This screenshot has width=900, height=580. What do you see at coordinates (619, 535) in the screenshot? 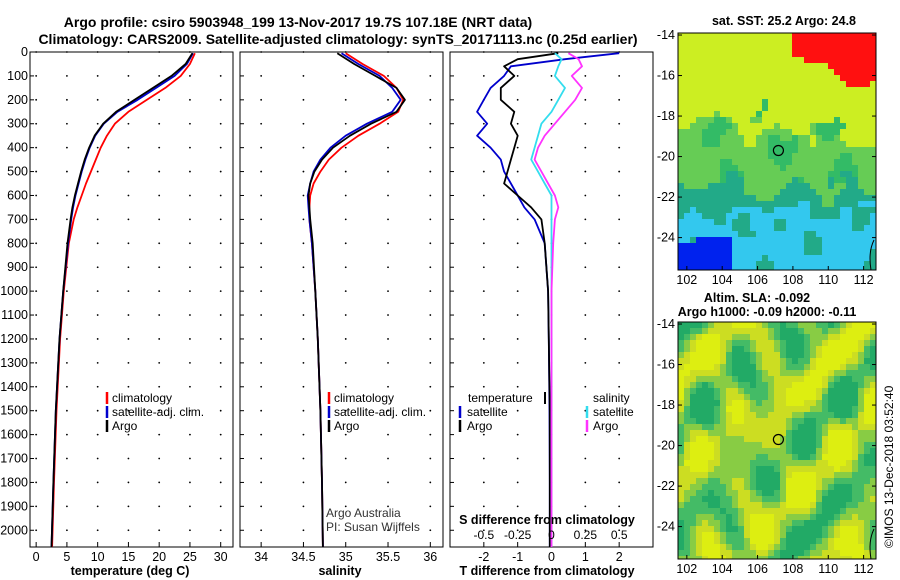
I see `top-x-tick-label: 0.5` at bounding box center [619, 535].